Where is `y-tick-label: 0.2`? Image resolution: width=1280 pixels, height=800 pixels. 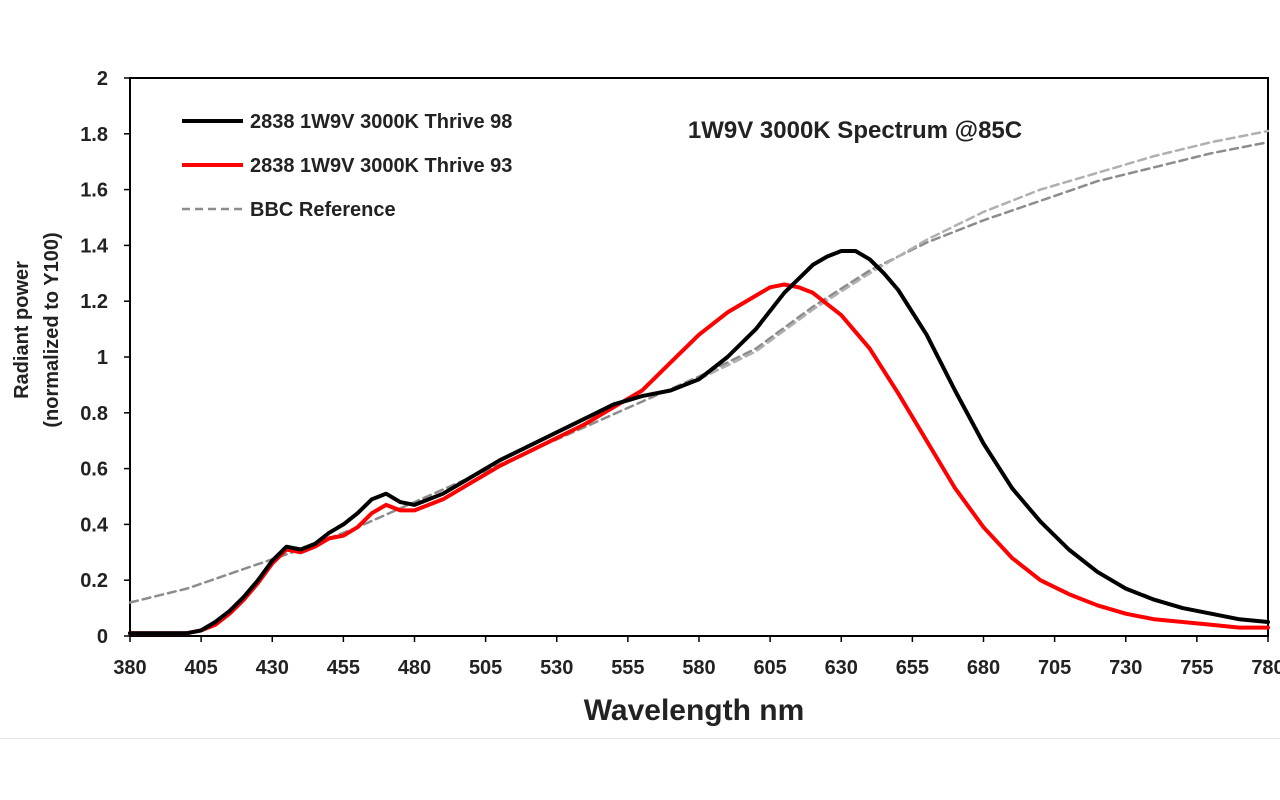 y-tick-label: 0.2 is located at coordinates (94, 581).